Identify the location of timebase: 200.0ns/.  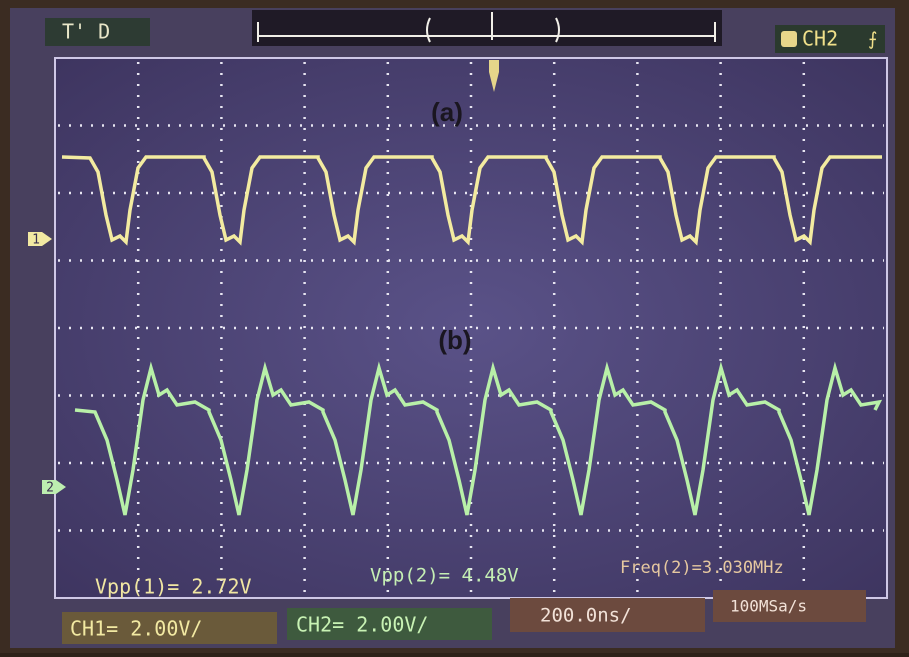
(586, 616).